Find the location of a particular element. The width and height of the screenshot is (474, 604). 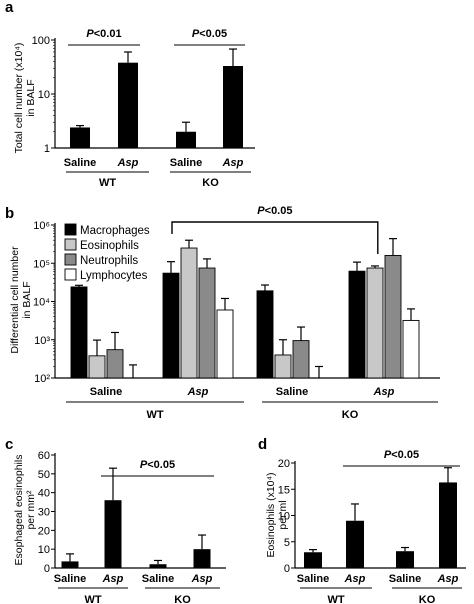

y-axis-title-d: Eosinophils (x10⁴) per ml is located at coordinates (277, 514).